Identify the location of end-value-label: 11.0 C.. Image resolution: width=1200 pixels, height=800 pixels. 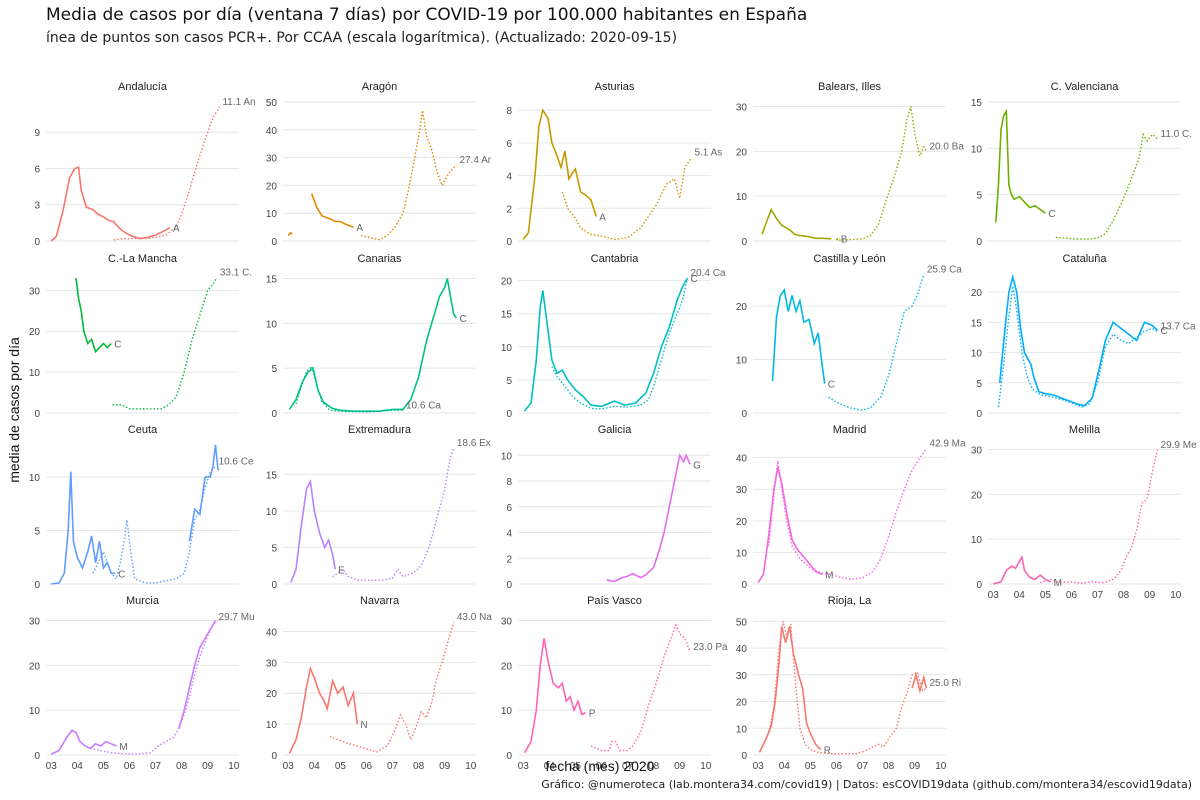
(1177, 134).